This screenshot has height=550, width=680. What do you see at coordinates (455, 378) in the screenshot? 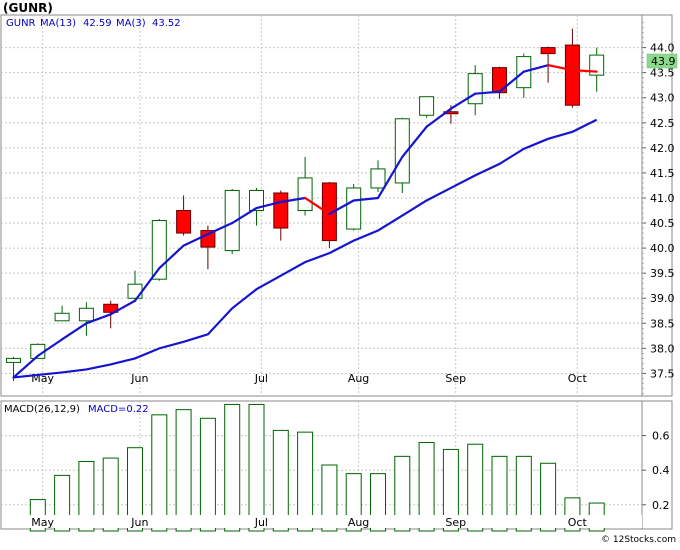
I see `price-month-label: Sep` at bounding box center [455, 378].